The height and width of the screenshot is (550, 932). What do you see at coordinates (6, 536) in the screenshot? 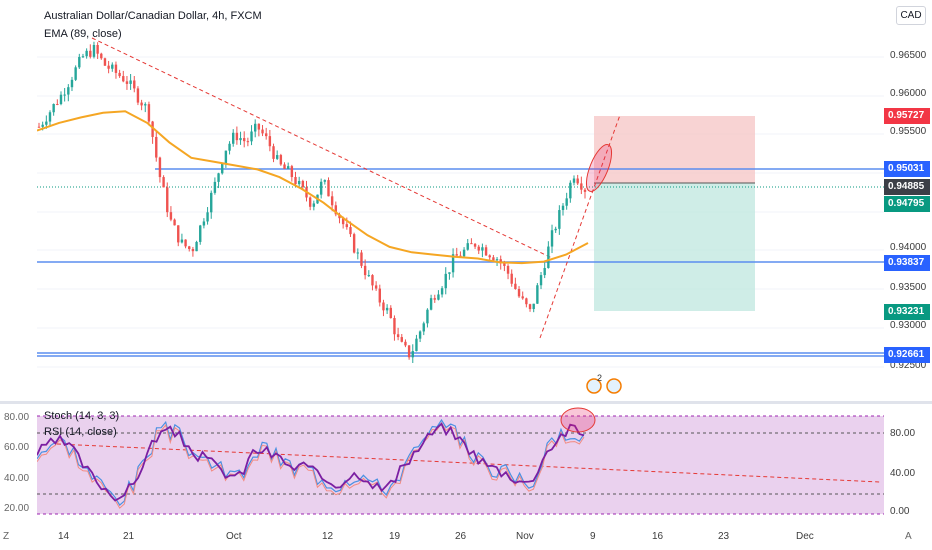
I see `zoom-button: Z` at bounding box center [6, 536].